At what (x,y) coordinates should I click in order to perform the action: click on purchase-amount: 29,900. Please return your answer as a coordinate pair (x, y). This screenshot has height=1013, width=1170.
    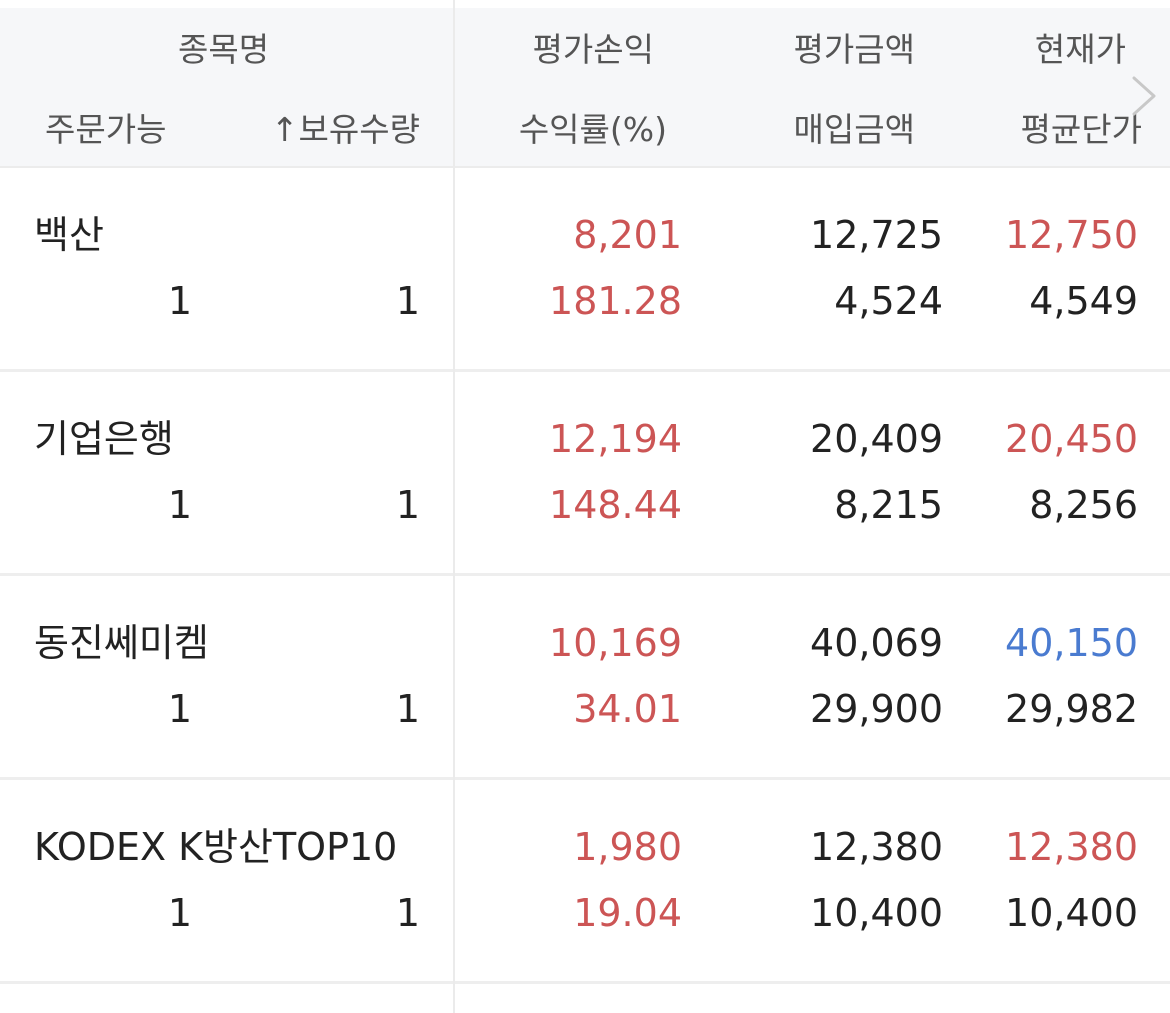
    Looking at the image, I should click on (876, 709).